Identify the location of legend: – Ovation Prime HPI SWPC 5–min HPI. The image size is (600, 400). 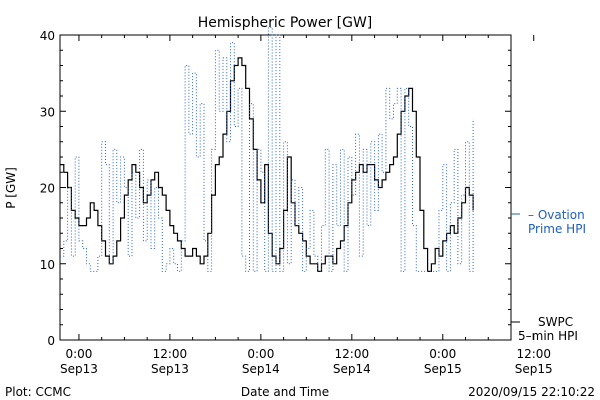
(548, 275).